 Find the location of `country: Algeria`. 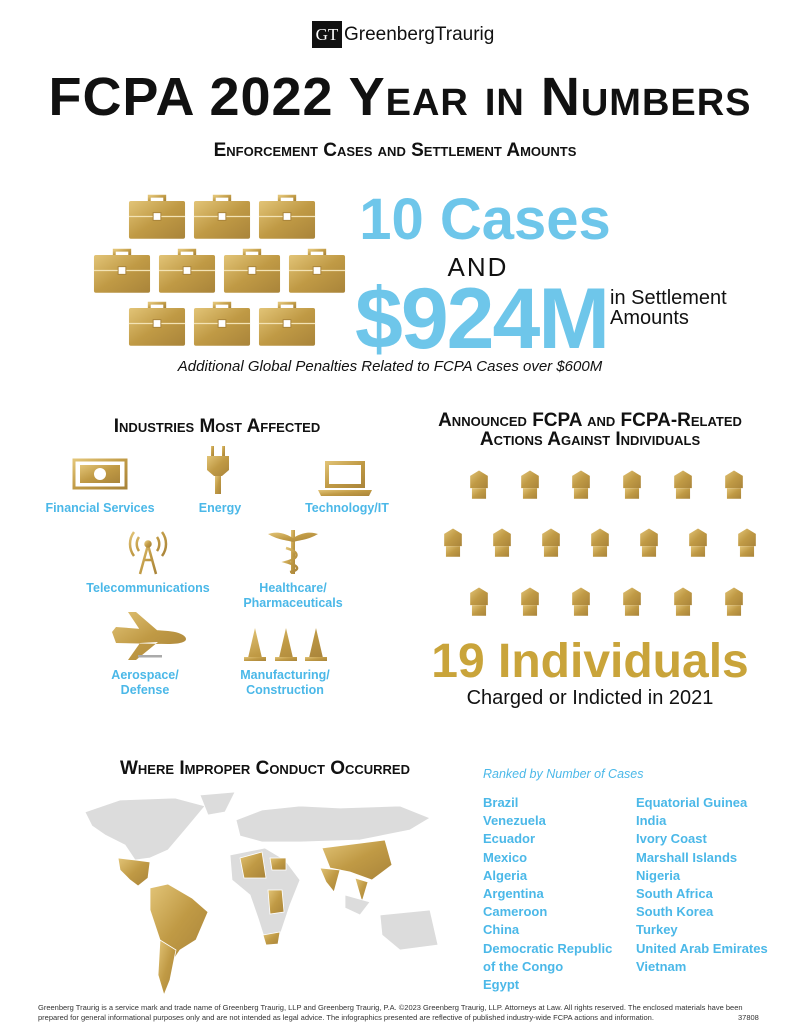

country: Algeria is located at coordinates (505, 875).